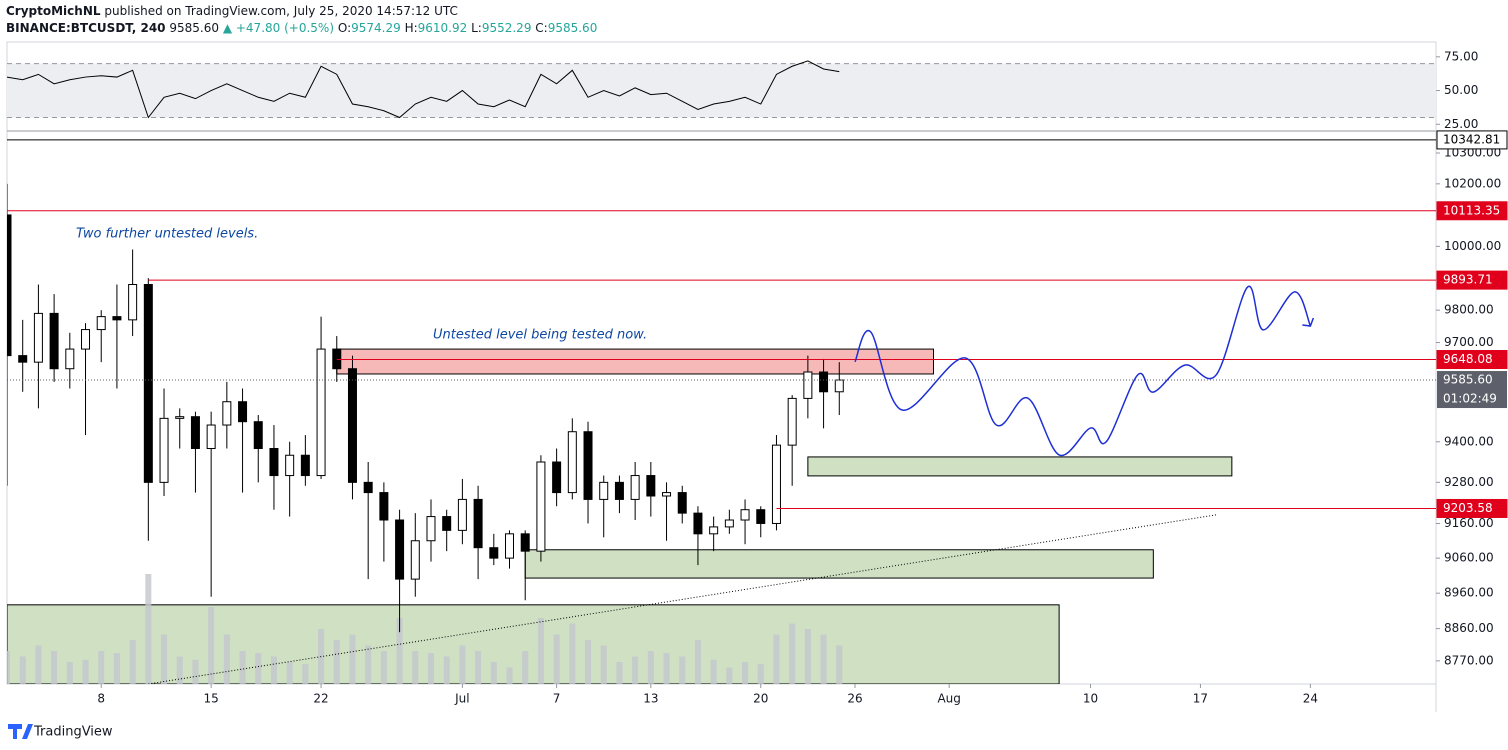 The width and height of the screenshot is (1508, 750). What do you see at coordinates (572, 28) in the screenshot?
I see `c: 9585.60` at bounding box center [572, 28].